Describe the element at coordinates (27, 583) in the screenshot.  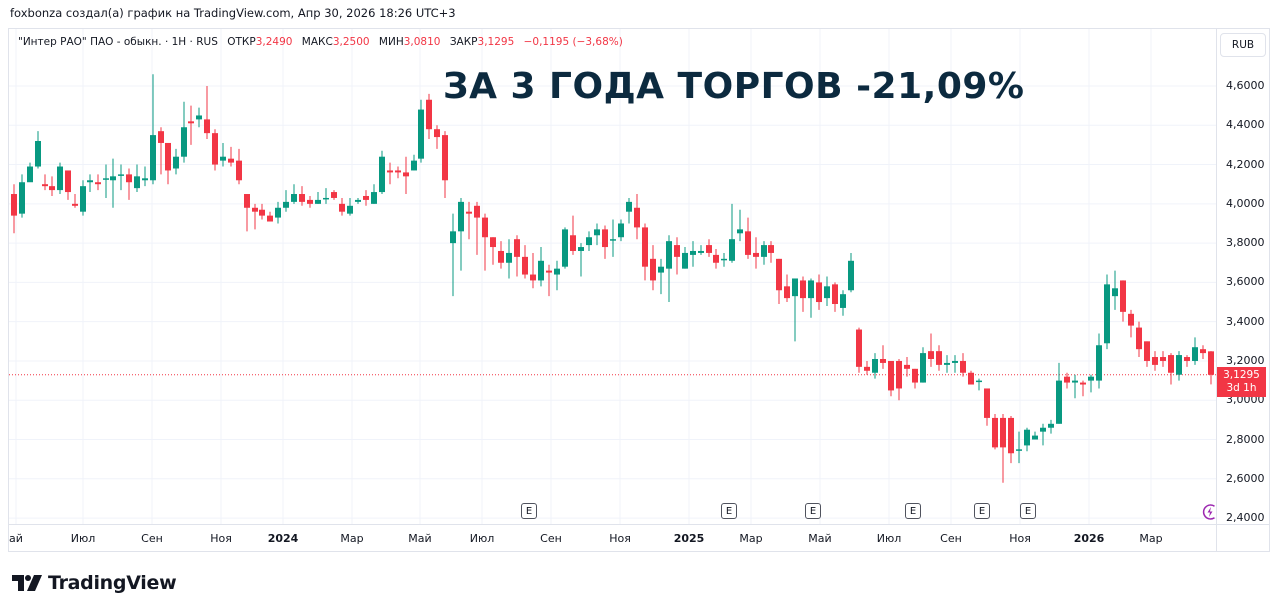
I see `tradingview-logo-icon` at that location.